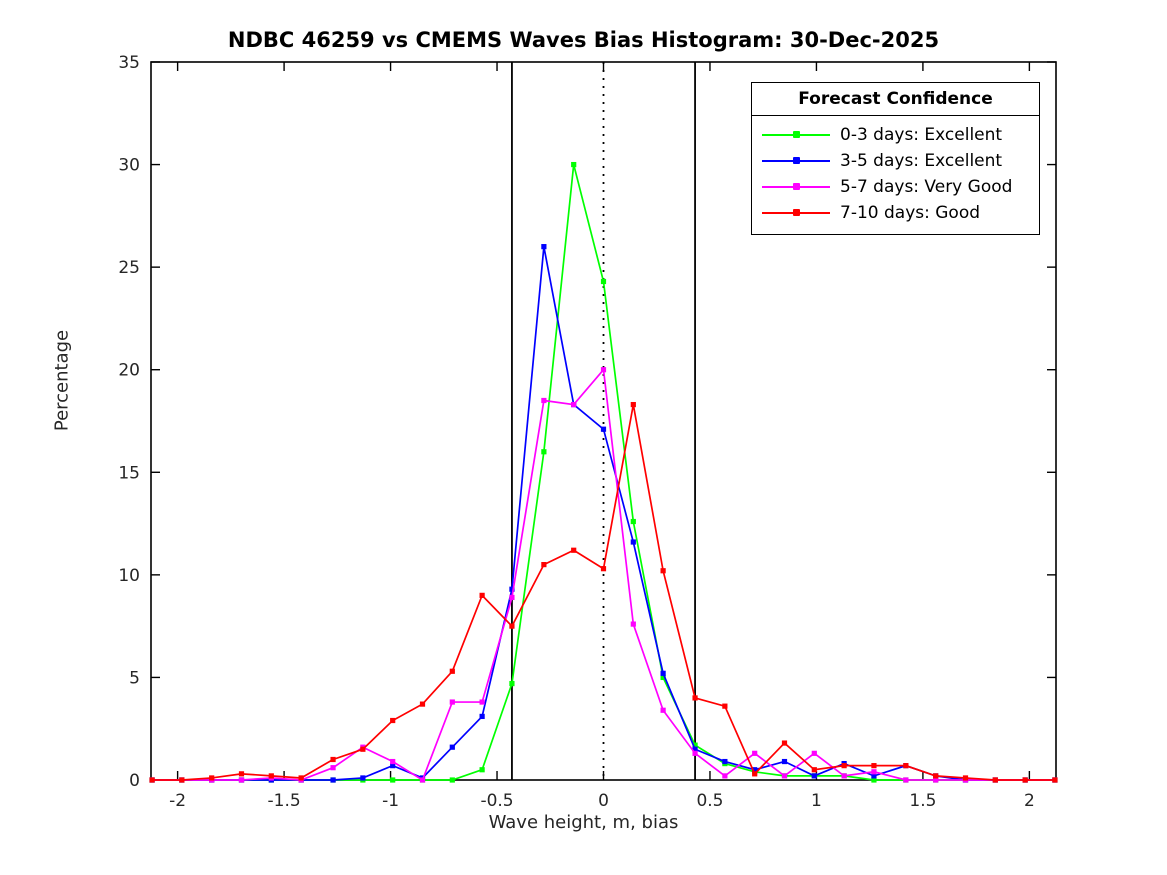  Describe the element at coordinates (583, 822) in the screenshot. I see `x-axis-label: Wave height, m, bias` at that location.